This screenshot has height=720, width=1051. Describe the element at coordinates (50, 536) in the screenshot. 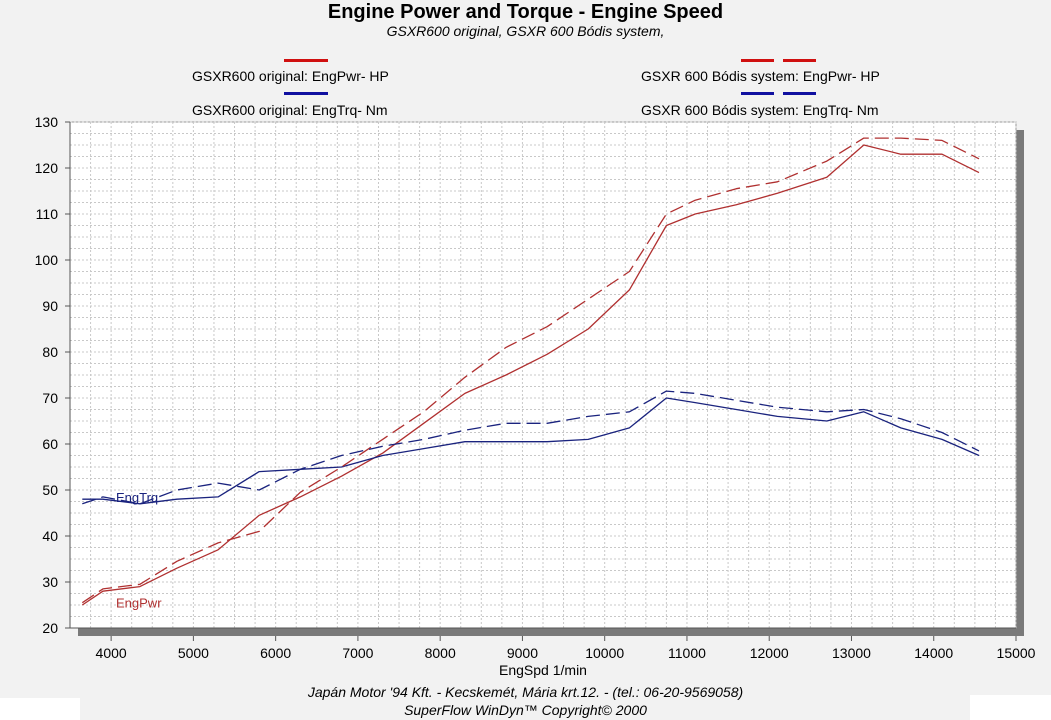

I see `y-tick-label: 40` at that location.